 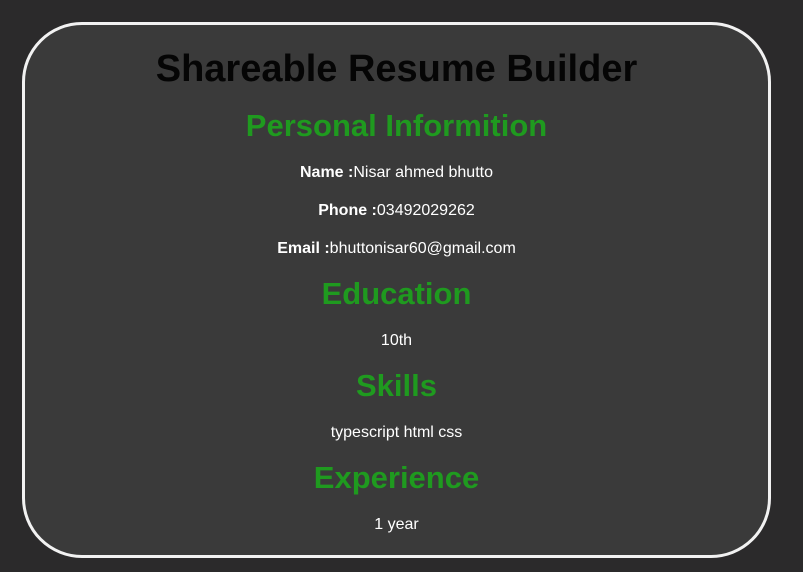 I want to click on phone-label: Phone :, so click(x=347, y=210).